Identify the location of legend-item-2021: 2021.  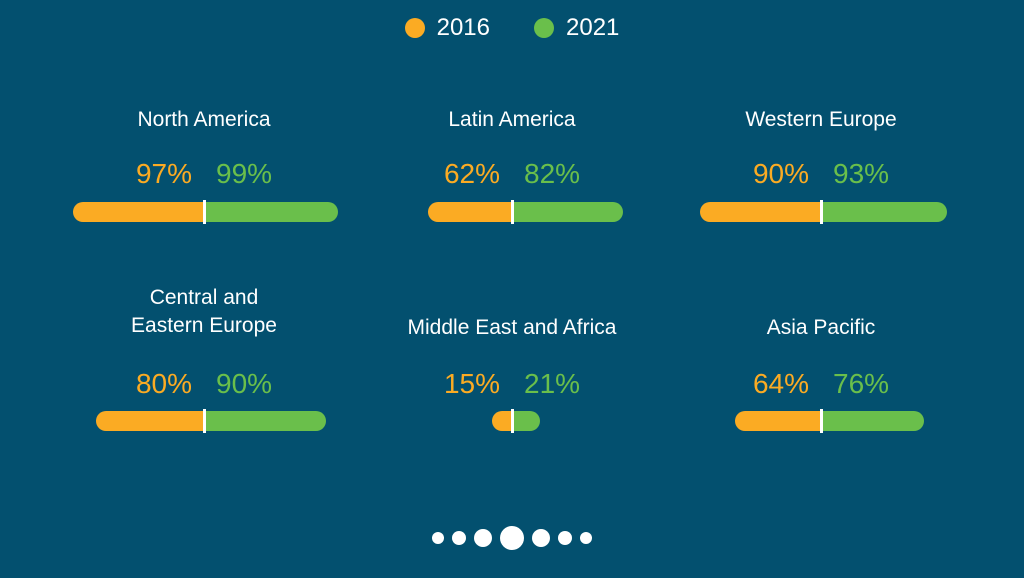
(576, 28).